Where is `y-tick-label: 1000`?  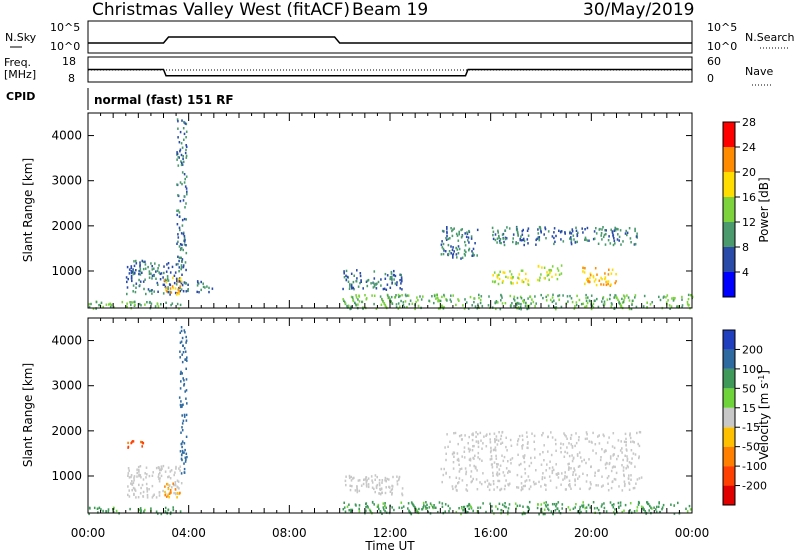
y-tick-label: 1000 is located at coordinates (66, 476).